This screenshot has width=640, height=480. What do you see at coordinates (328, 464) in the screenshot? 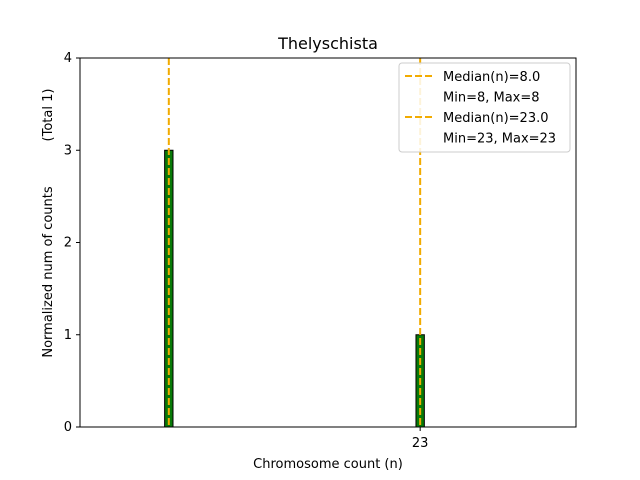
I see `x-axis-label: Chromosome count (n)` at bounding box center [328, 464].